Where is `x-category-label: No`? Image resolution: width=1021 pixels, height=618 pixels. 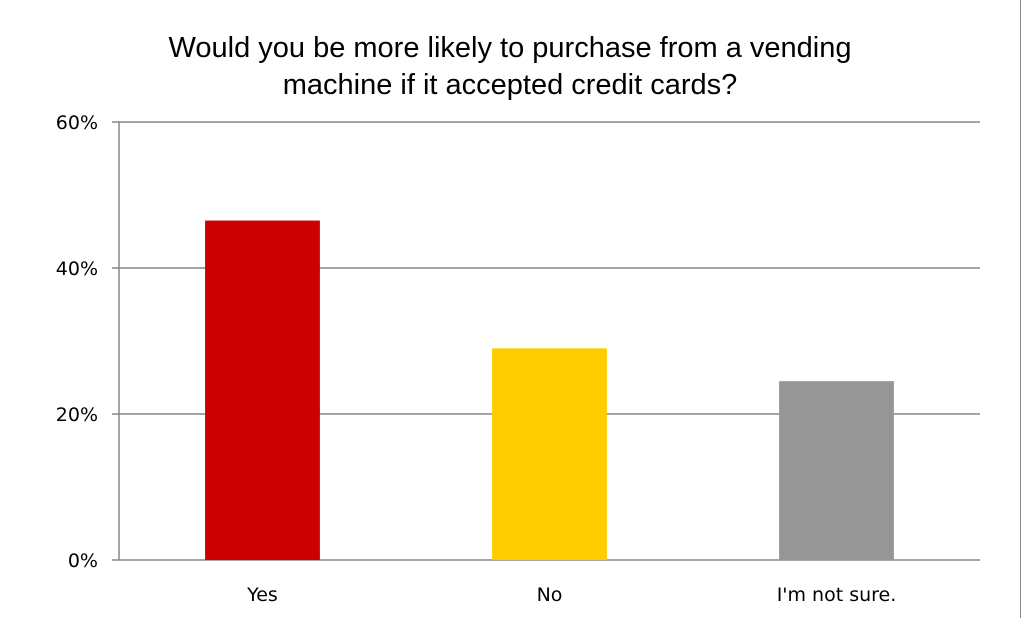 x-category-label: No is located at coordinates (550, 595).